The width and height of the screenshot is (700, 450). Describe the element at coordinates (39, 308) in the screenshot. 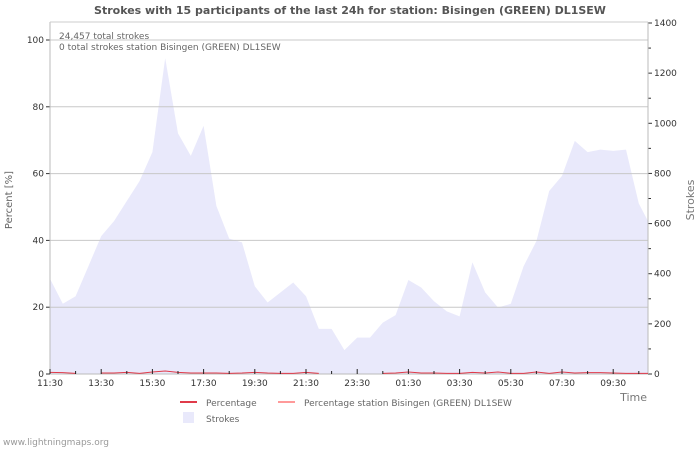

I see `y-left-tick-label: 20` at that location.